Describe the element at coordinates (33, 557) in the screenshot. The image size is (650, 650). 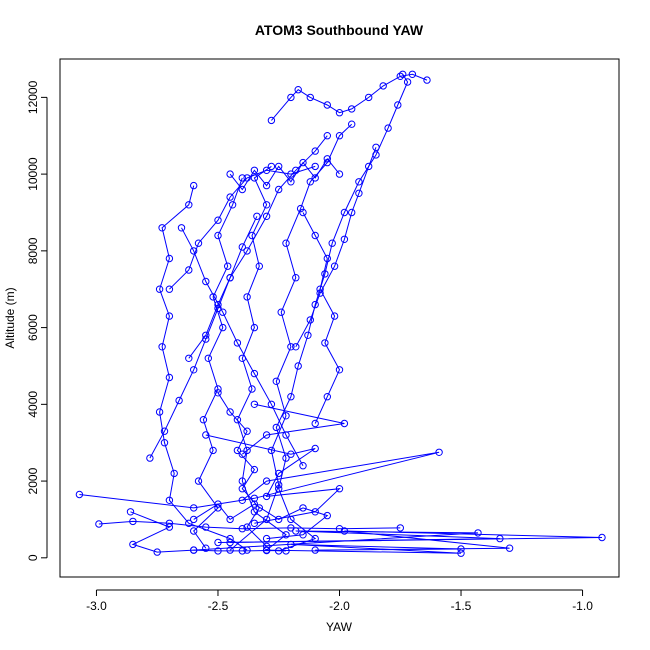
I see `y-tick-label: 0` at that location.